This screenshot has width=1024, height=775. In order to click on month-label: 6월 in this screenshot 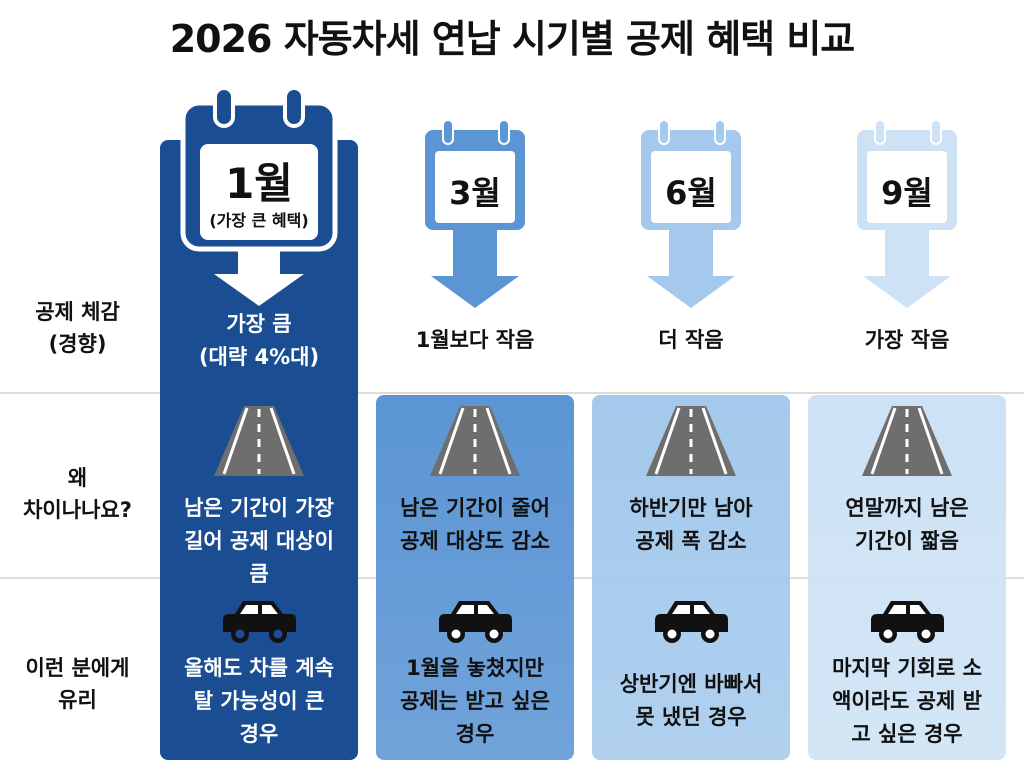, I will do `click(691, 193)`.